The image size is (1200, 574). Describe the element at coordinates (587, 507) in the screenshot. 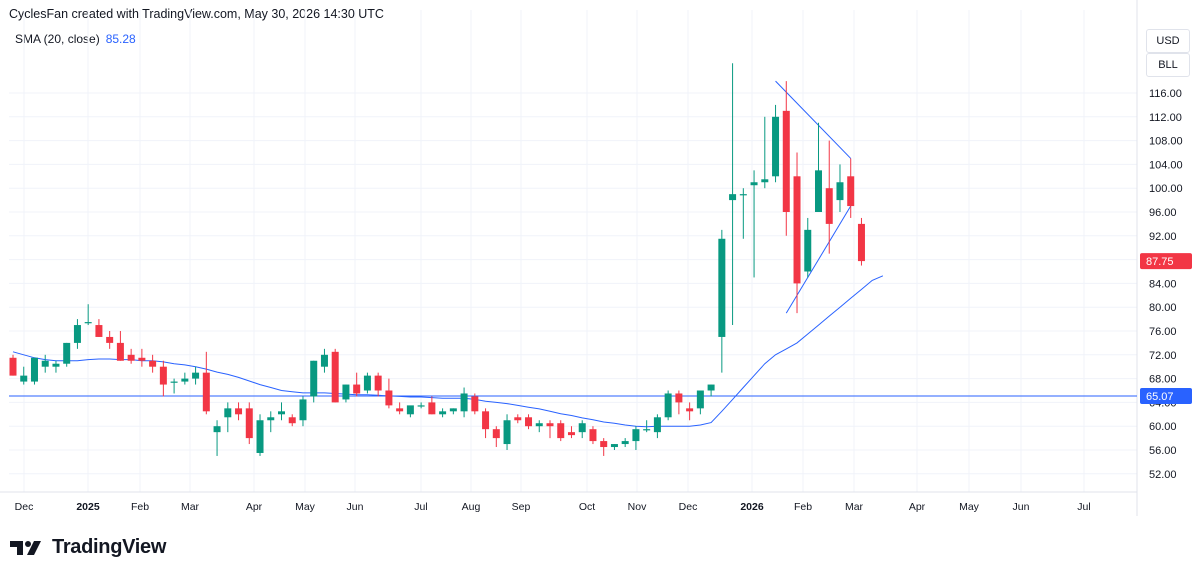

I see `time-tick-label: Oct` at that location.